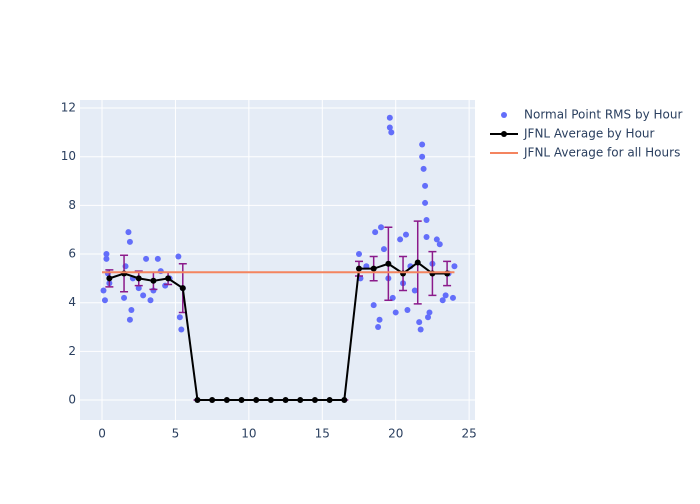  Describe the element at coordinates (72, 351) in the screenshot. I see `y-tick-label: 2` at that location.